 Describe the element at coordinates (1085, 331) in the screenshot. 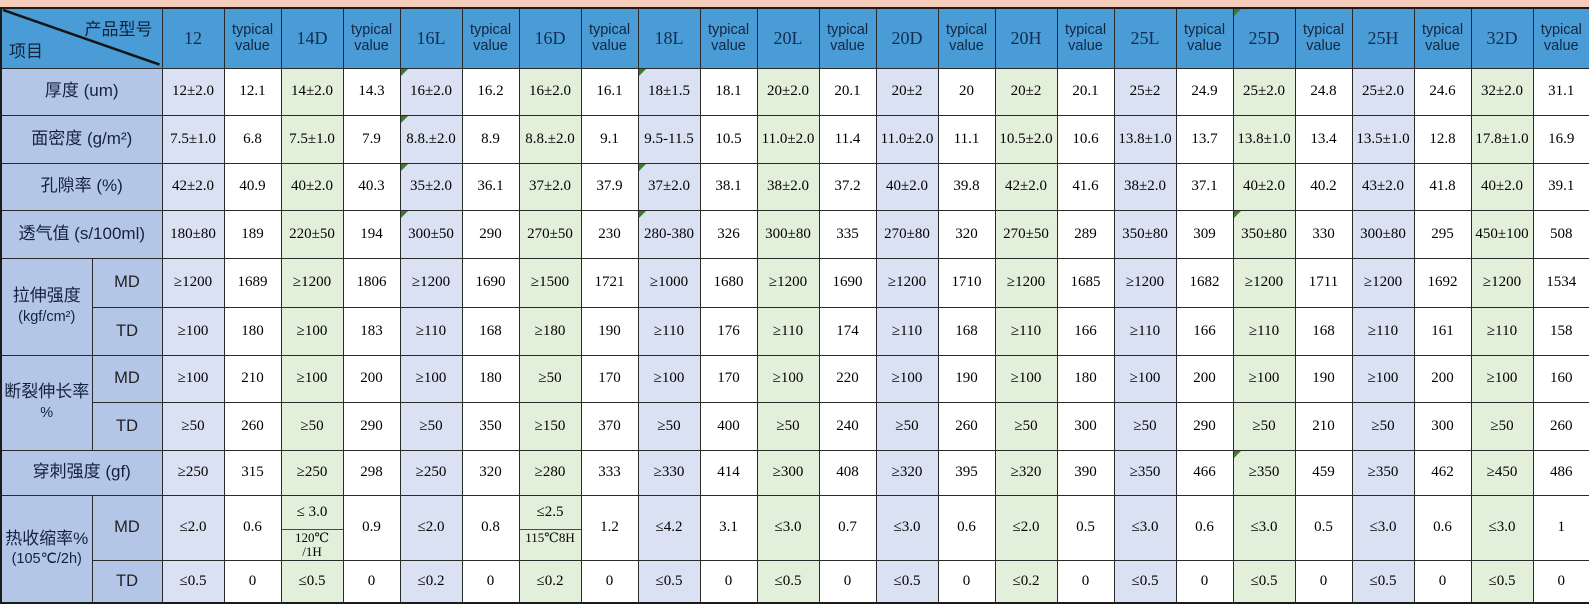

I see `typical-cell: 166` at that location.